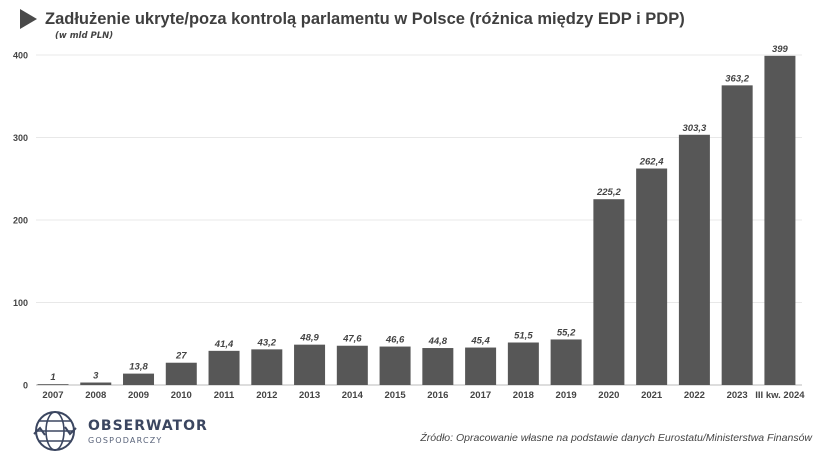 The image size is (826, 466). What do you see at coordinates (25, 386) in the screenshot?
I see `y-tick-label: 0` at bounding box center [25, 386].